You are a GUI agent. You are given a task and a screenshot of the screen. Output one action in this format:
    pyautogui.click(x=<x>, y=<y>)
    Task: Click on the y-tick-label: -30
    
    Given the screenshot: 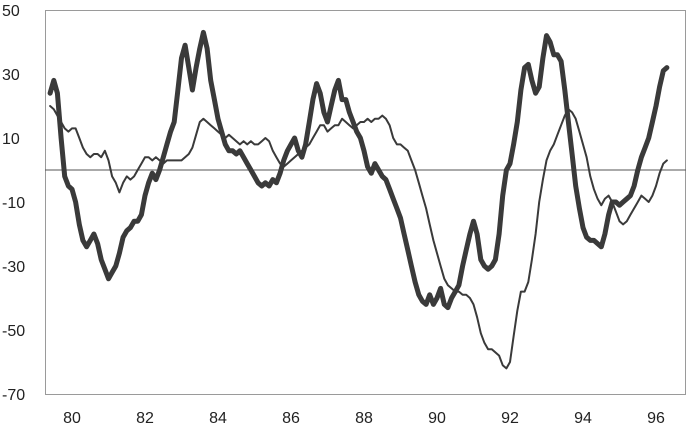 What is the action you would take?
    pyautogui.click(x=13, y=267)
    